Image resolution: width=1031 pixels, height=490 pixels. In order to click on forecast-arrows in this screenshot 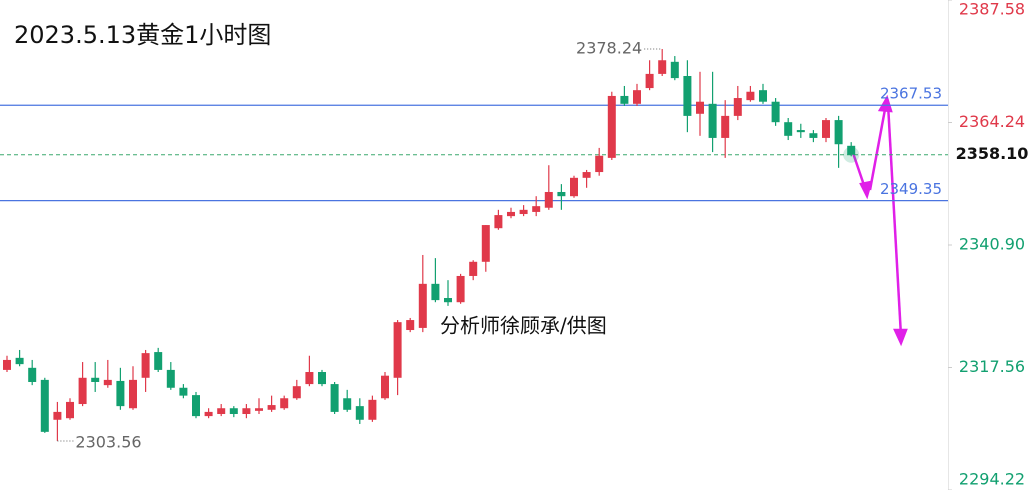, I will do `click(879, 220)`.